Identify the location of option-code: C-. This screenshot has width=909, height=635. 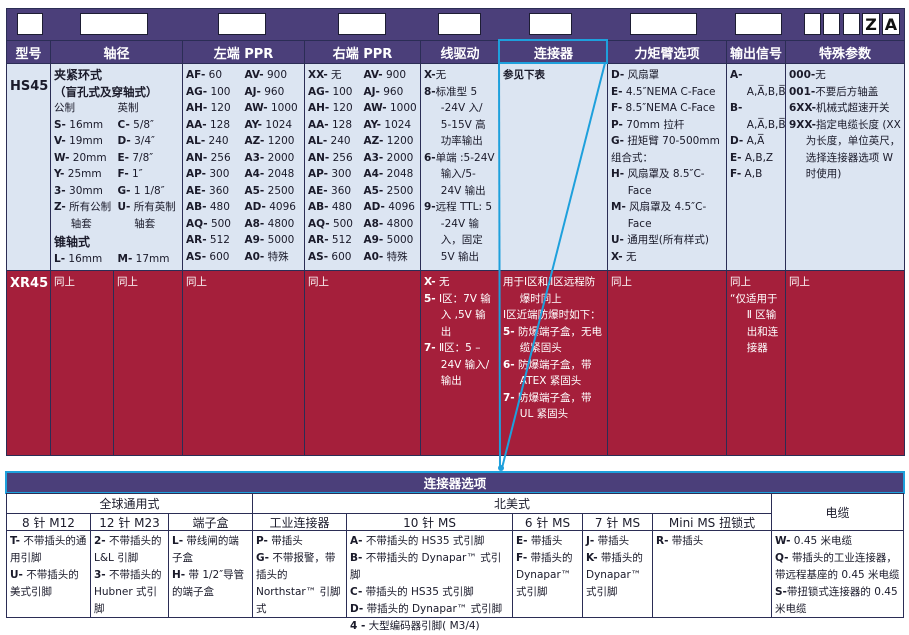
(123, 124).